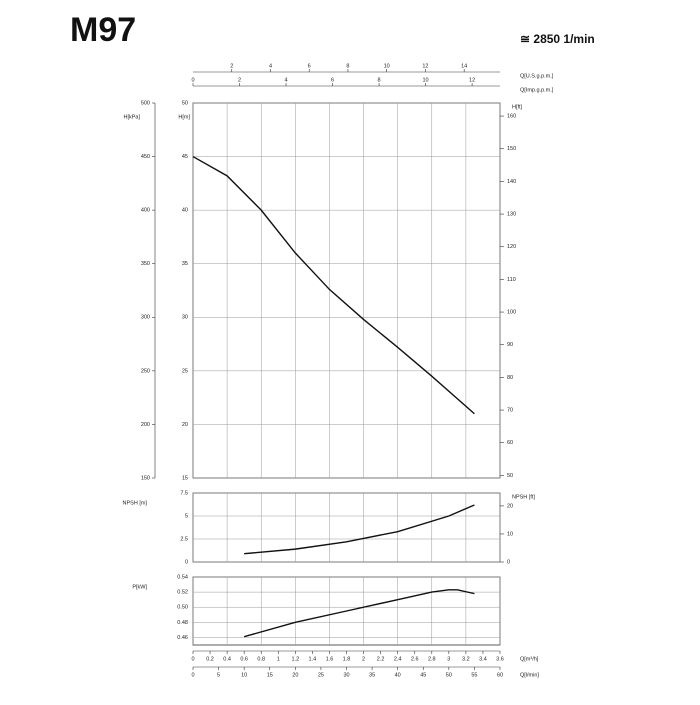 This screenshot has height=705, width=700. What do you see at coordinates (185, 157) in the screenshot?
I see `y-tick-label: 45` at bounding box center [185, 157].